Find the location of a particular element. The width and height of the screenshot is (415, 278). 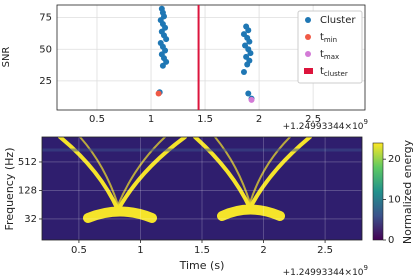

colorbar is located at coordinates (378, 191).